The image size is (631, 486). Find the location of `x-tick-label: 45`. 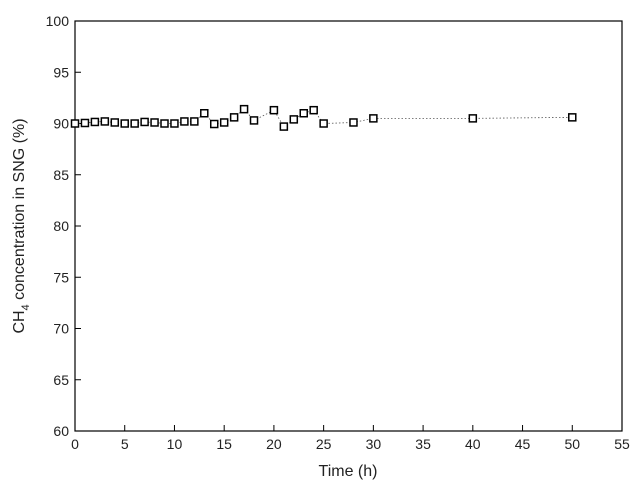

x-tick-label: 45 is located at coordinates (523, 444).